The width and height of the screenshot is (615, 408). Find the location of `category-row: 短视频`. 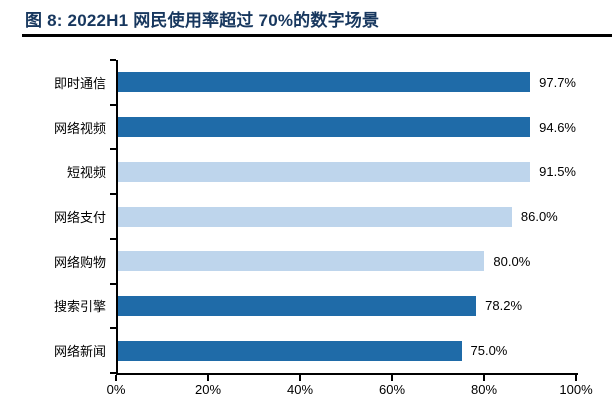

category-row: 短视频 is located at coordinates (53, 171).